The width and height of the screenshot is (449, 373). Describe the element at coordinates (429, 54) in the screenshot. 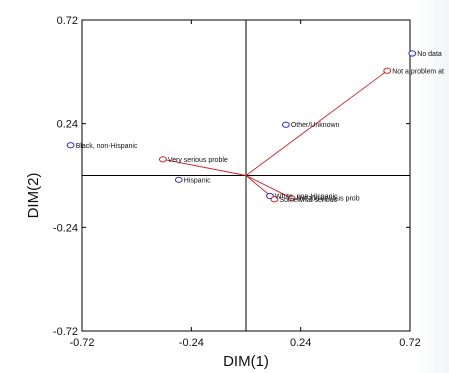

I see `point-label-no-data: No data` at that location.